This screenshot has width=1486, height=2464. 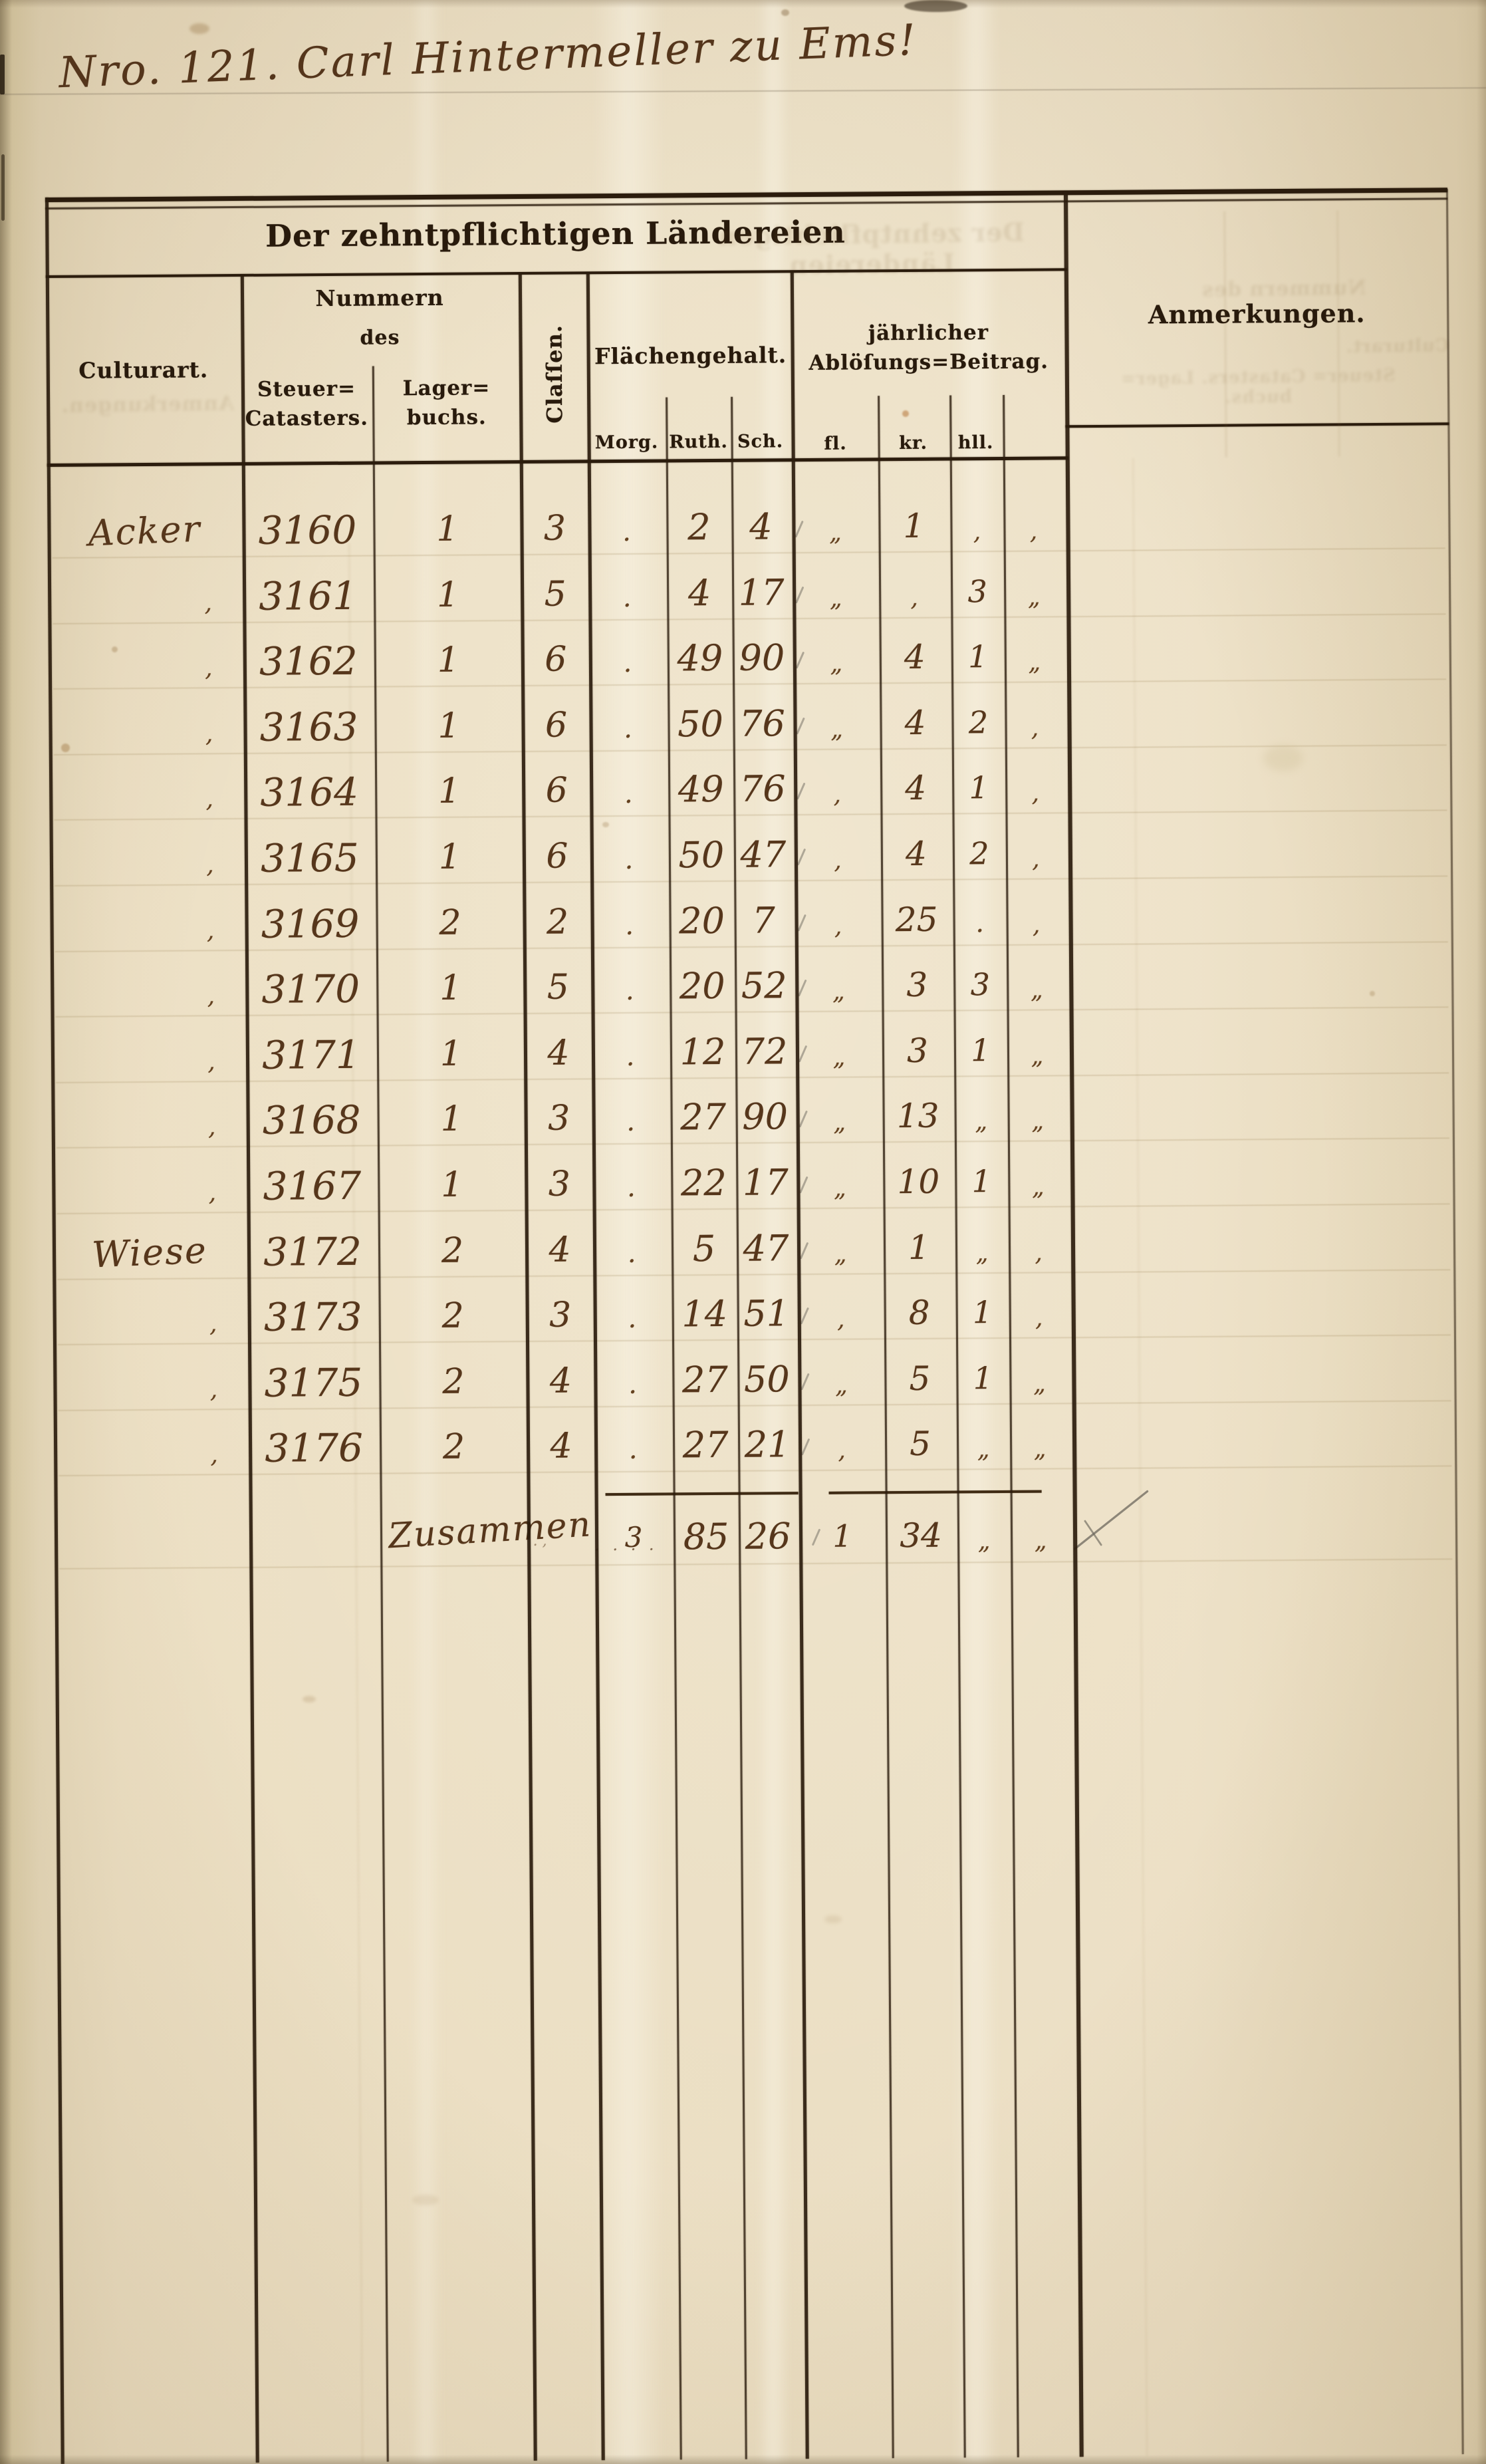 What do you see at coordinates (928, 333) in the screenshot?
I see `column-beitrag: jährlicher` at bounding box center [928, 333].